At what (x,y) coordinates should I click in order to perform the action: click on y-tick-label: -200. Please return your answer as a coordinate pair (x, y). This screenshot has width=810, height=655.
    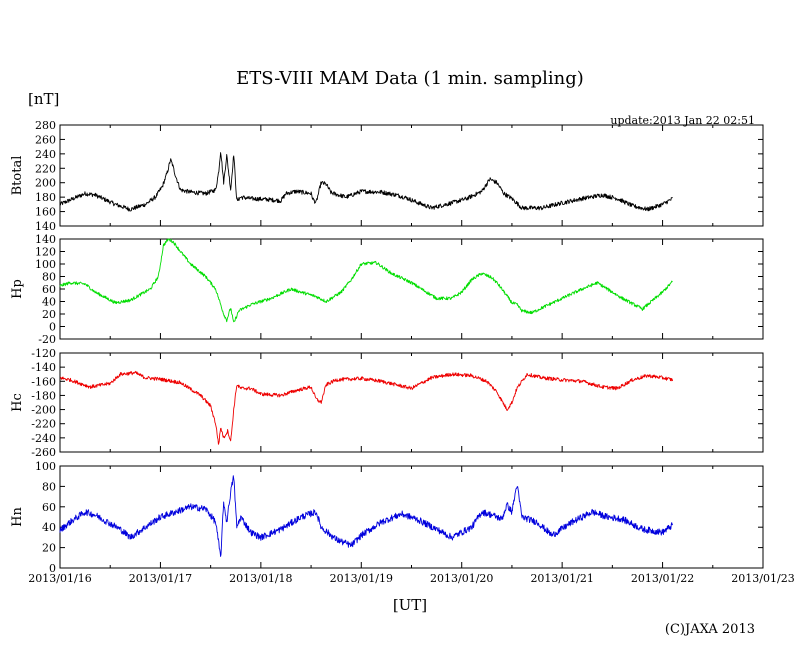
    Looking at the image, I should click on (43, 410).